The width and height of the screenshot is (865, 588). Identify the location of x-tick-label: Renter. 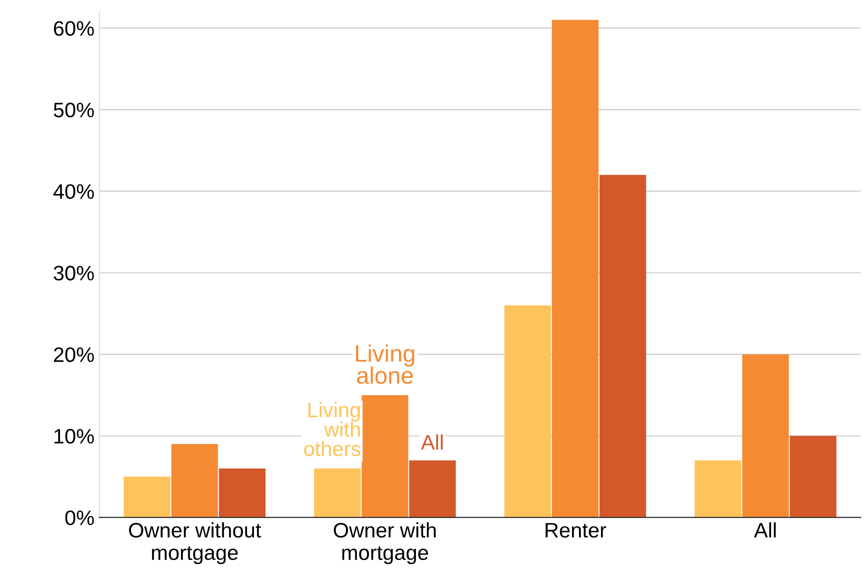
(576, 530).